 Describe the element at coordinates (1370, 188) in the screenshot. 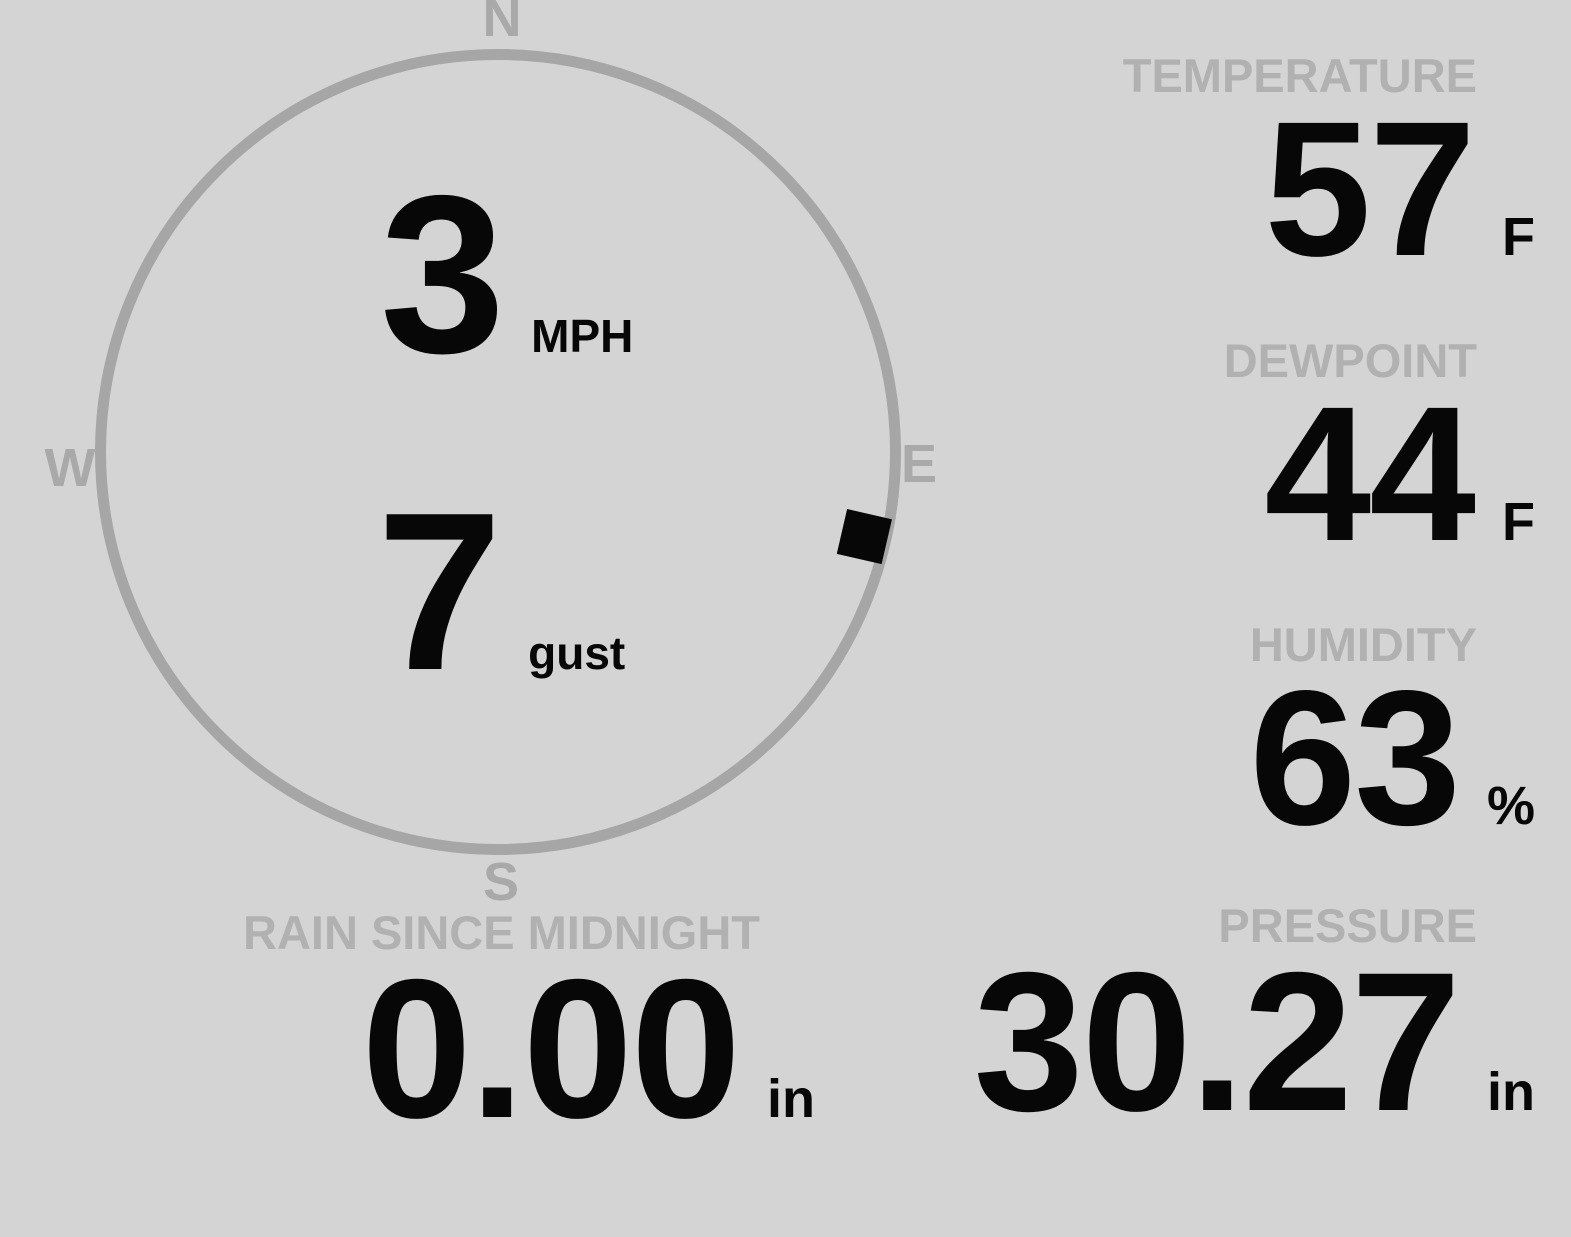

I see `temperature-value: 57` at that location.